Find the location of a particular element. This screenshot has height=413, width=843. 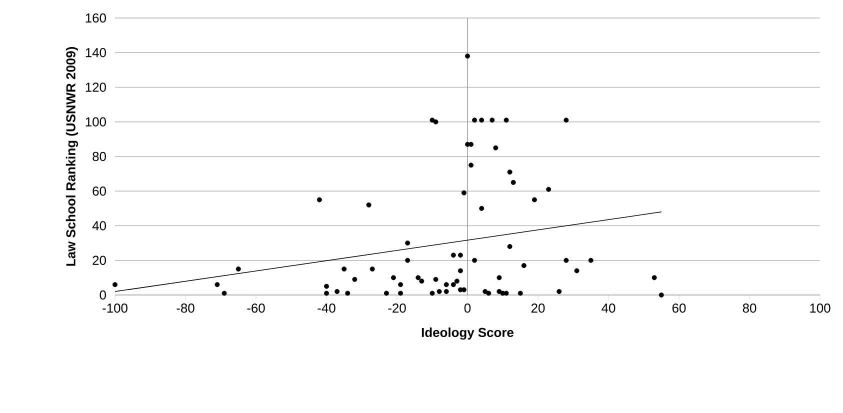

y-tick-label: 120 is located at coordinates (96, 87).